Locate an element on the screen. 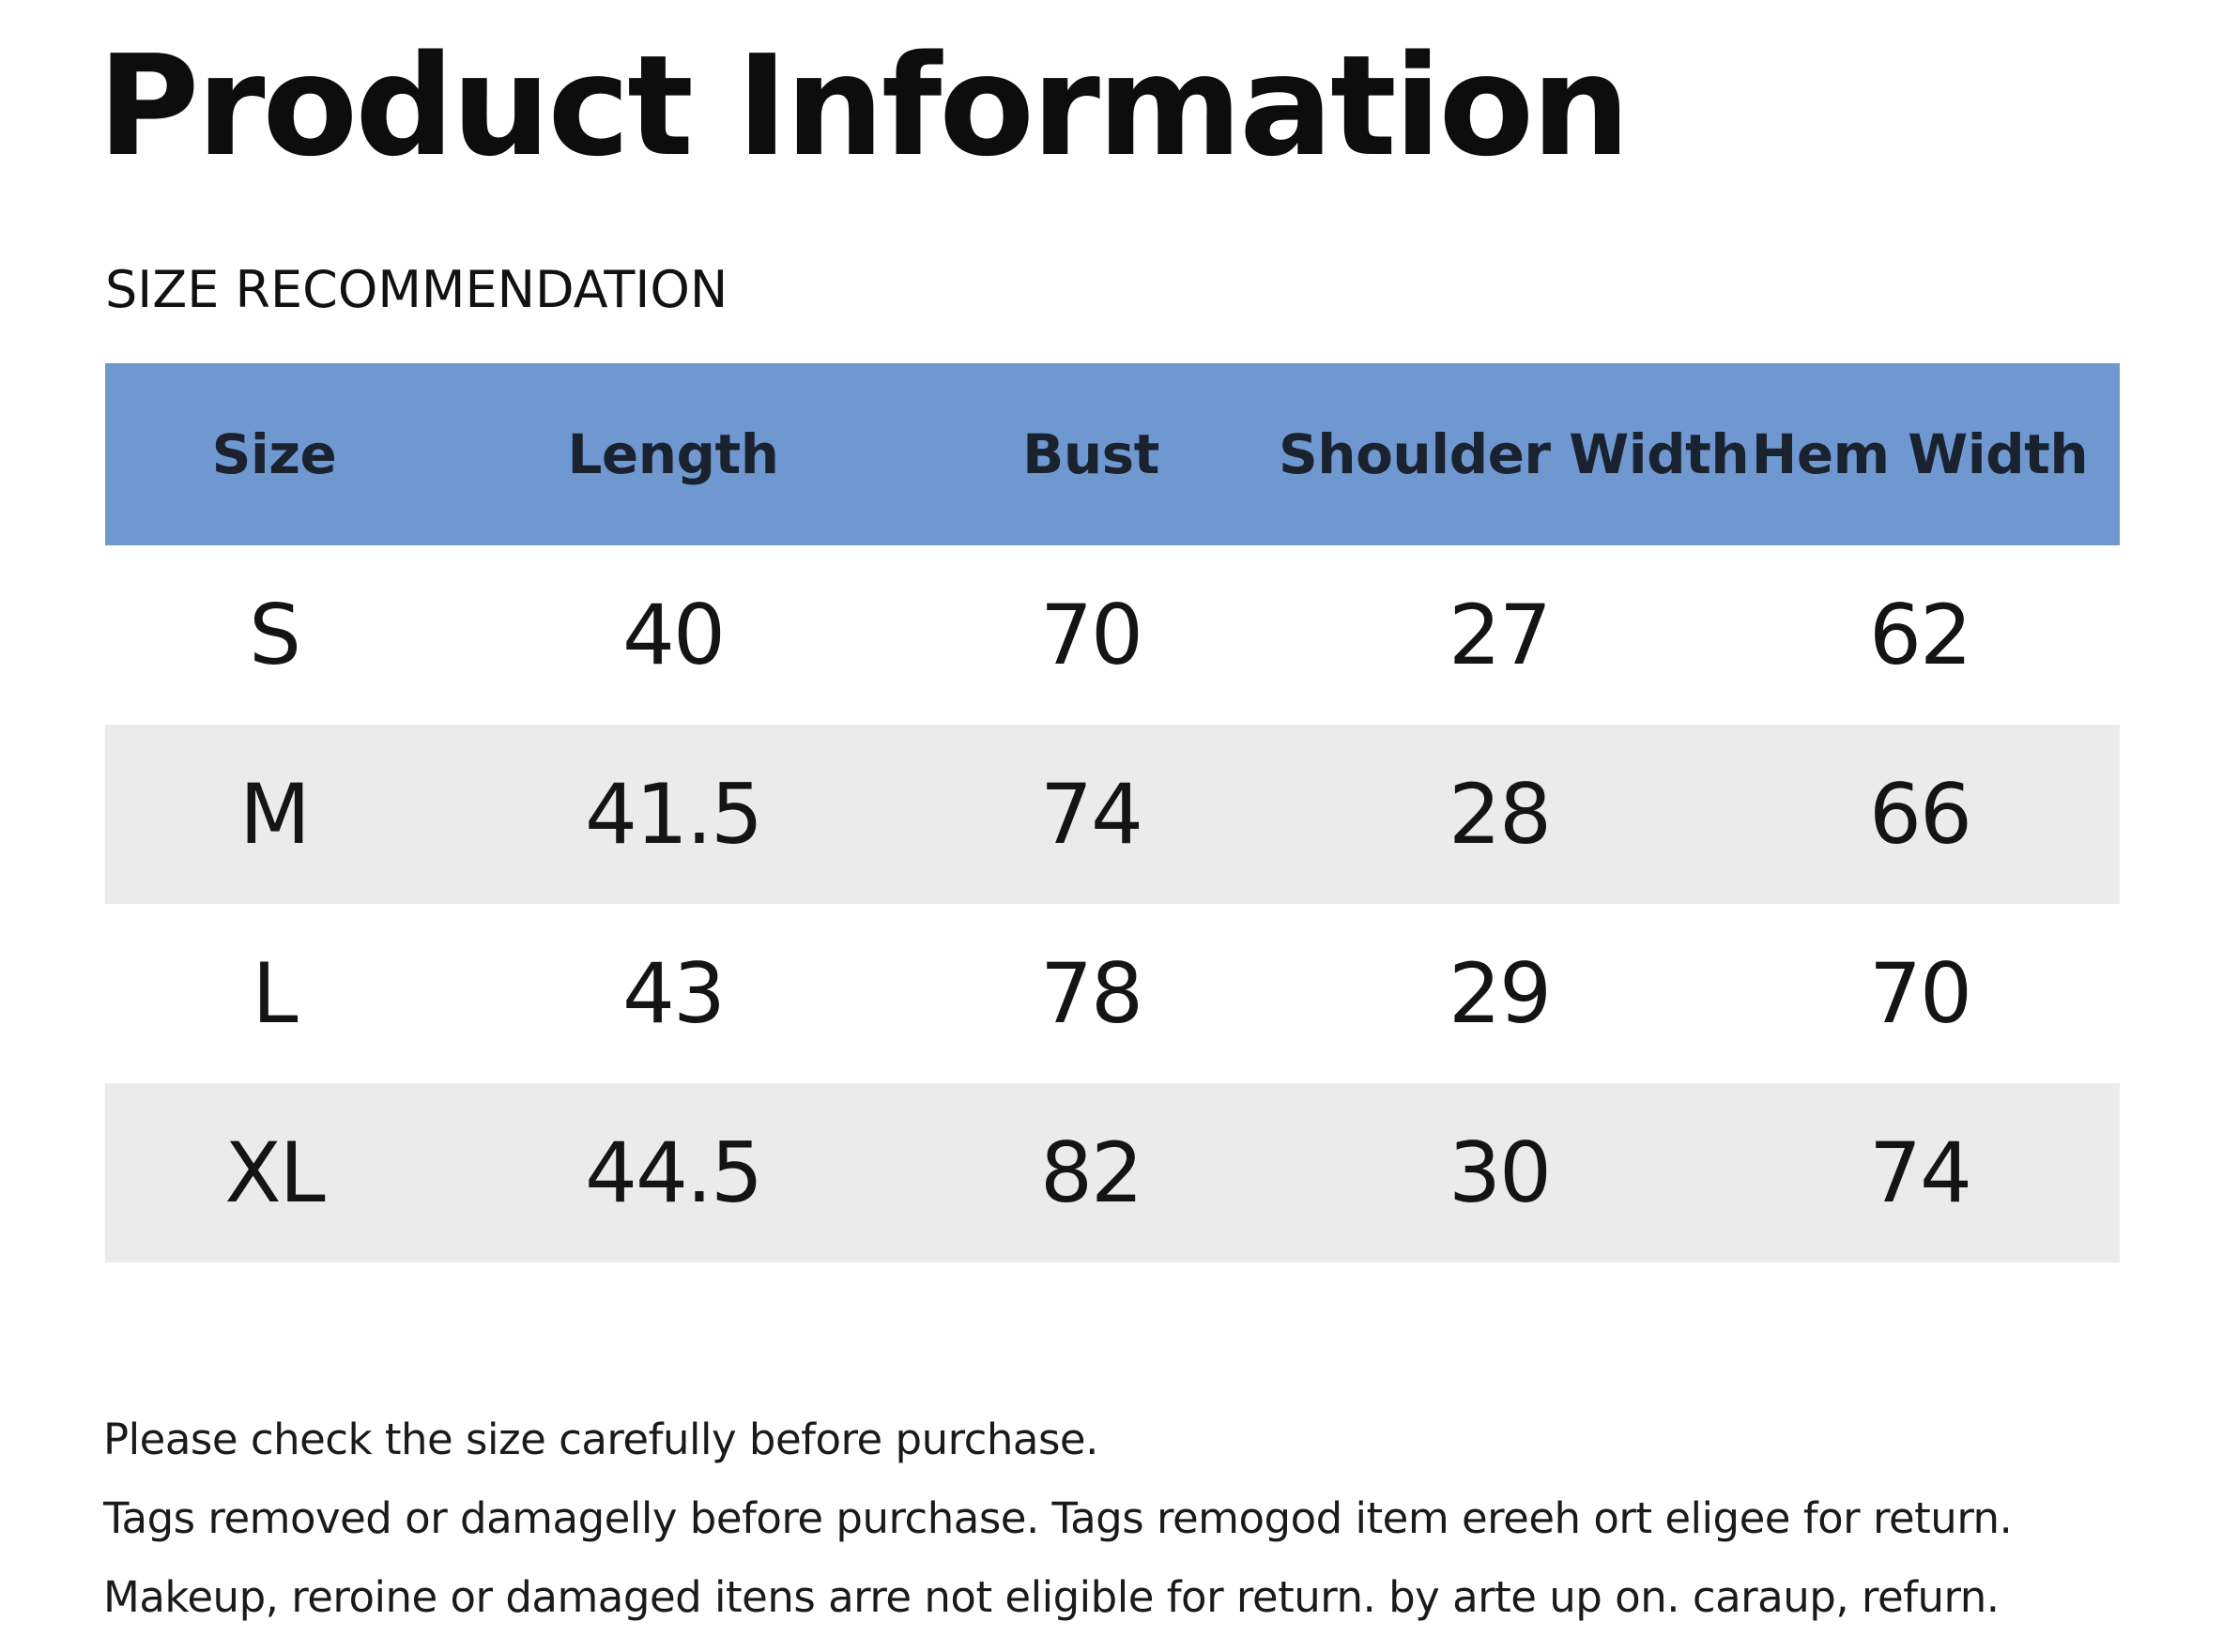  page-title: Product Information is located at coordinates (864, 106).